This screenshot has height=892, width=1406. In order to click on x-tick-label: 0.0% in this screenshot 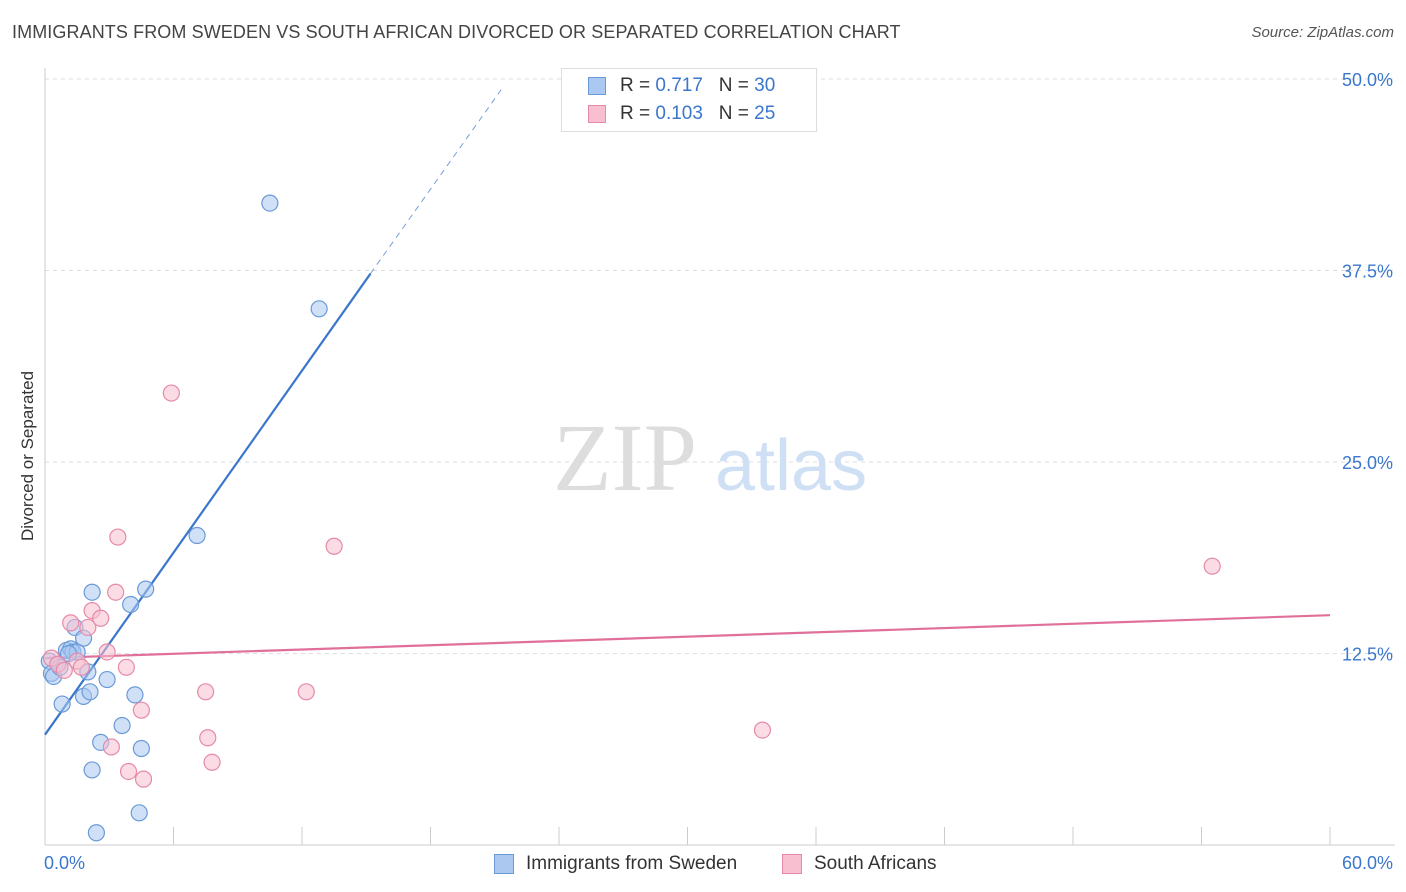, I will do `click(64, 863)`.